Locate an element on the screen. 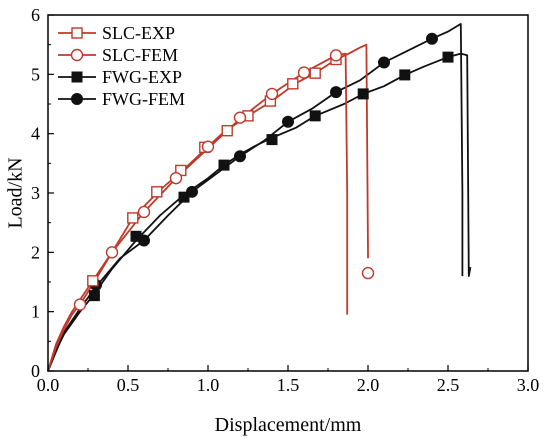 This screenshot has width=550, height=438. legend-item-fwg-fem: FWG-FEM is located at coordinates (121, 99).